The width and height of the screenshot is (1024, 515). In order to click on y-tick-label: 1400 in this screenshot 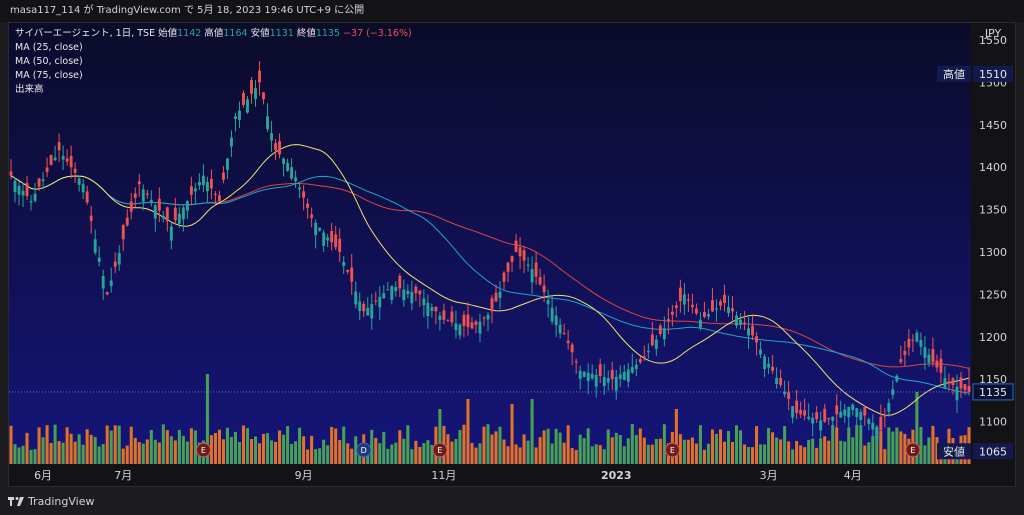, I will do `click(993, 167)`.